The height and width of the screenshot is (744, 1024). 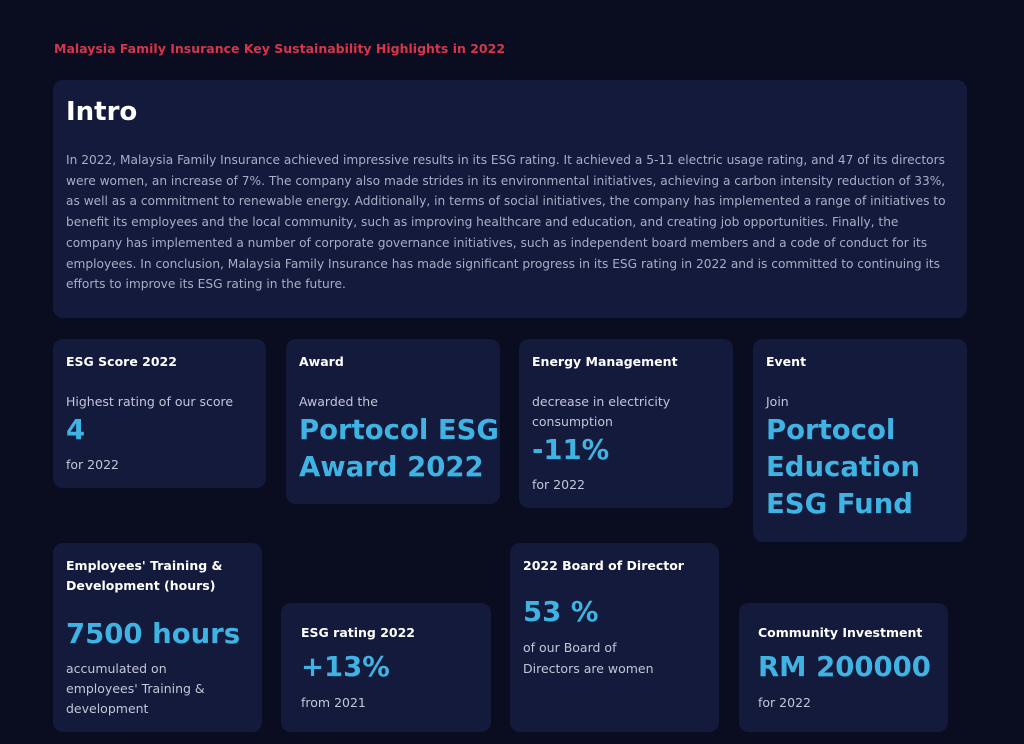 I want to click on community-value: RM 200000, so click(x=844, y=667).